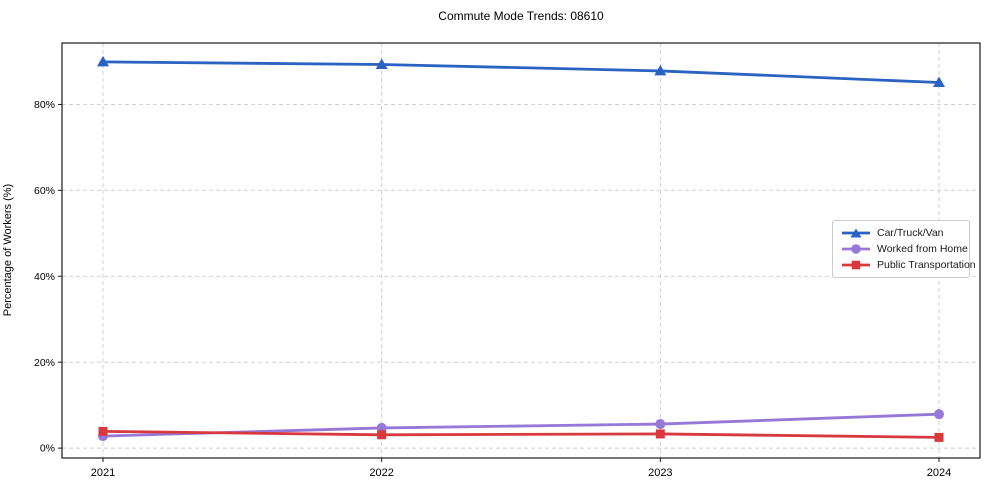 This screenshot has height=490, width=990. I want to click on legend-item-public-transportation: Public Transportation, so click(908, 265).